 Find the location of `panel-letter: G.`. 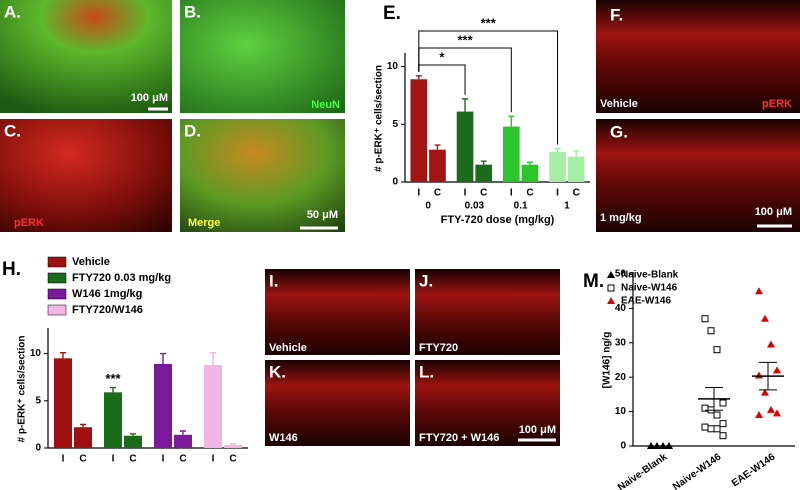

panel-letter: G. is located at coordinates (619, 131).